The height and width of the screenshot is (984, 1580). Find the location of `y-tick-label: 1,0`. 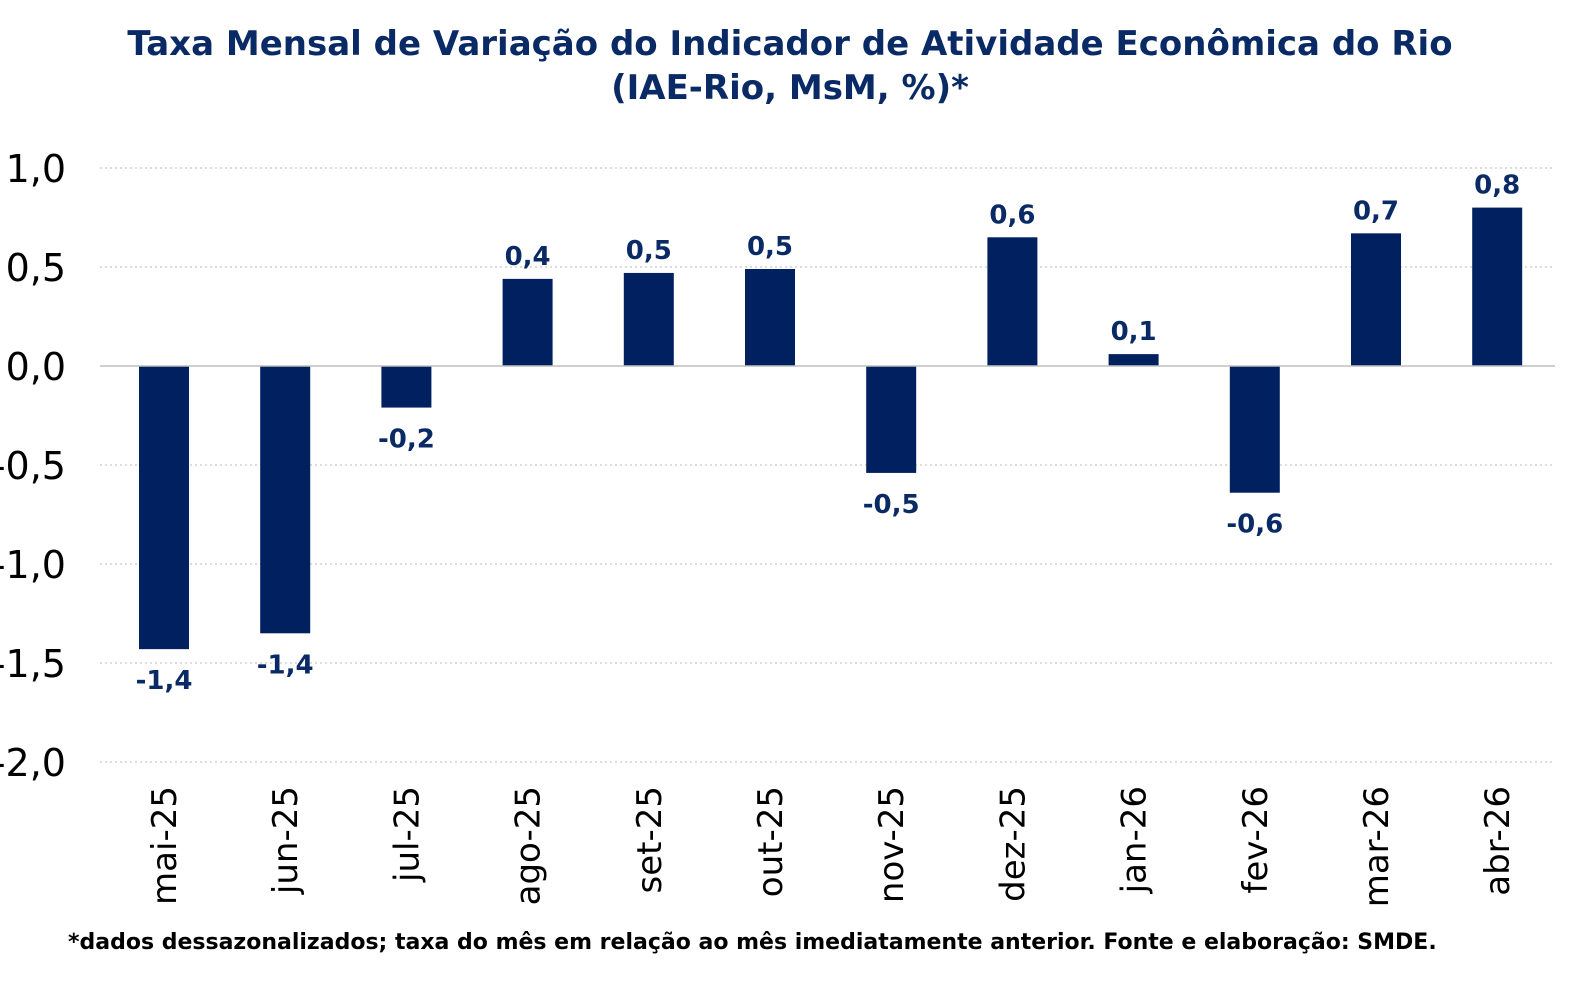

y-tick-label: 1,0 is located at coordinates (36, 169).